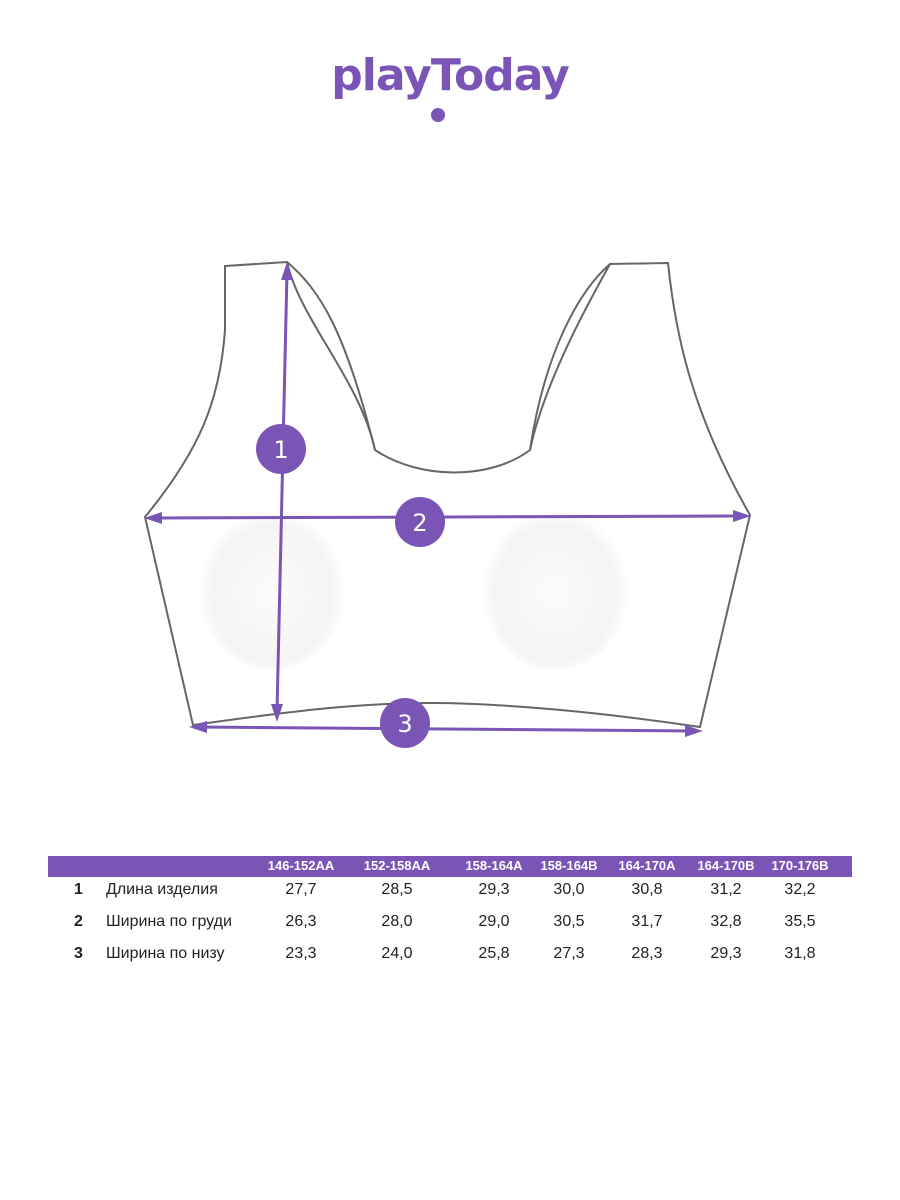 The height and width of the screenshot is (1200, 900). I want to click on column-header: 146-152AA, so click(301, 865).